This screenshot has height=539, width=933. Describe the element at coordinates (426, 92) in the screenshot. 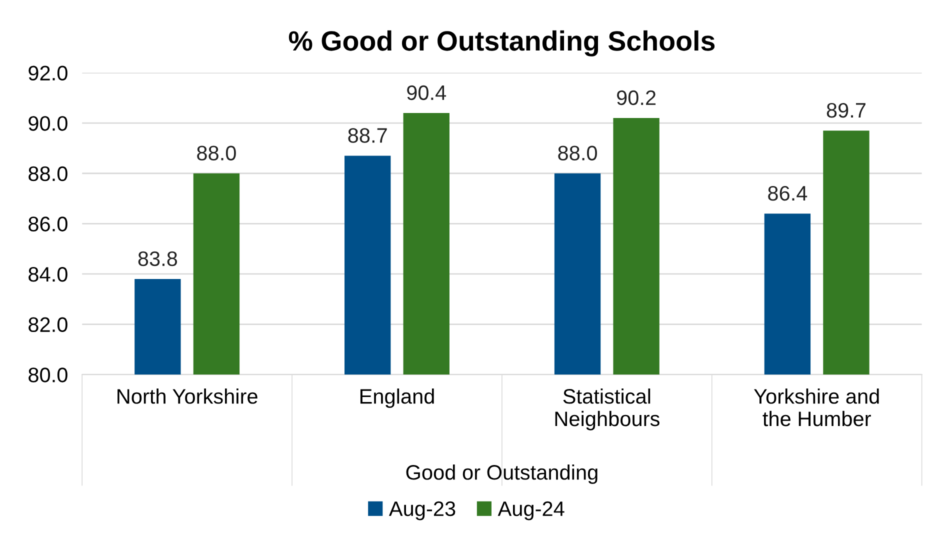

I see `data-label: 90.4` at that location.